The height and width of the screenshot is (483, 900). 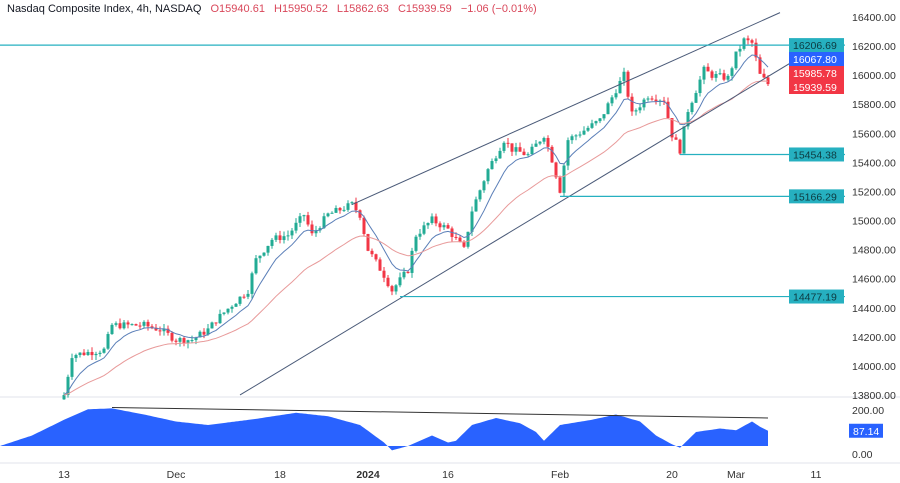 I want to click on oscillator-trendline, so click(x=440, y=413).